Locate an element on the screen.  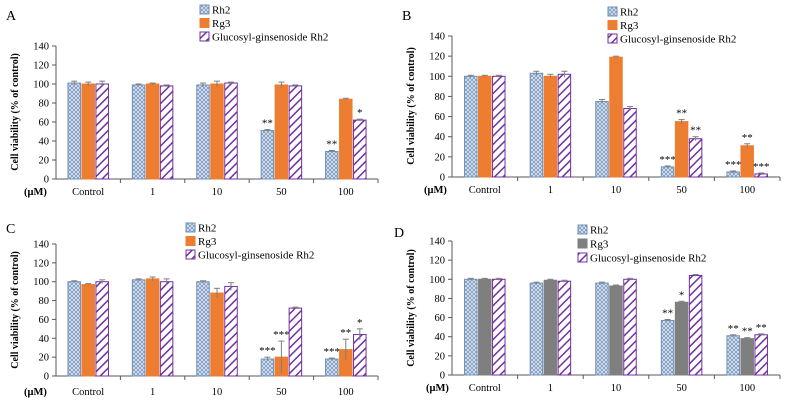
panel-label: B is located at coordinates (406, 16).